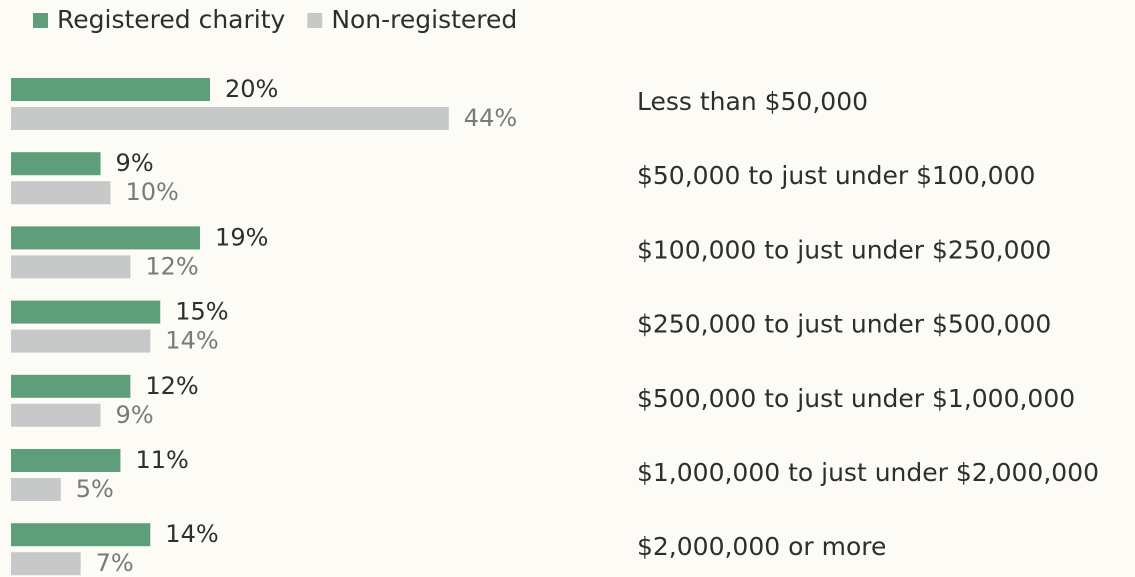 The height and width of the screenshot is (577, 1135). What do you see at coordinates (241, 237) in the screenshot?
I see `value-label: 19%` at bounding box center [241, 237].